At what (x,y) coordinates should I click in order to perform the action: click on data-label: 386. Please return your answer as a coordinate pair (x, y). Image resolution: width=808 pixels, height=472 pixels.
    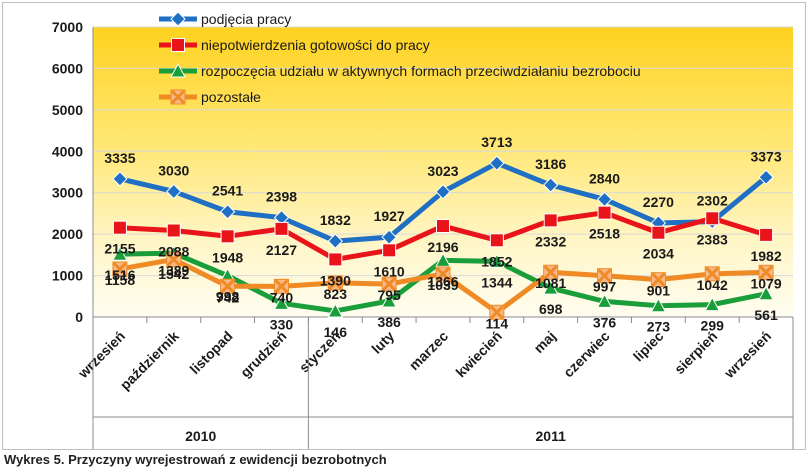
    Looking at the image, I should click on (389, 322).